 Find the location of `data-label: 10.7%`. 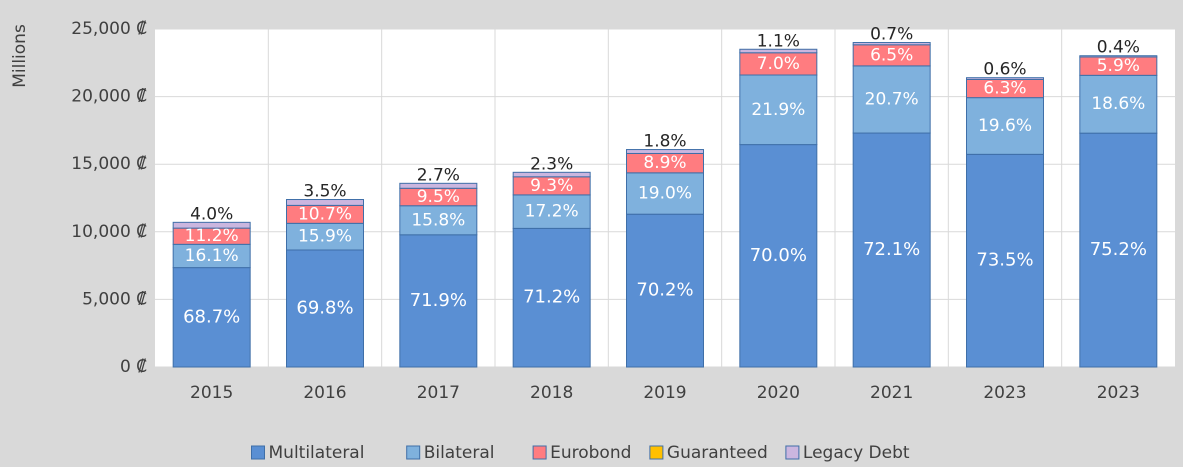

data-label: 10.7% is located at coordinates (325, 214).